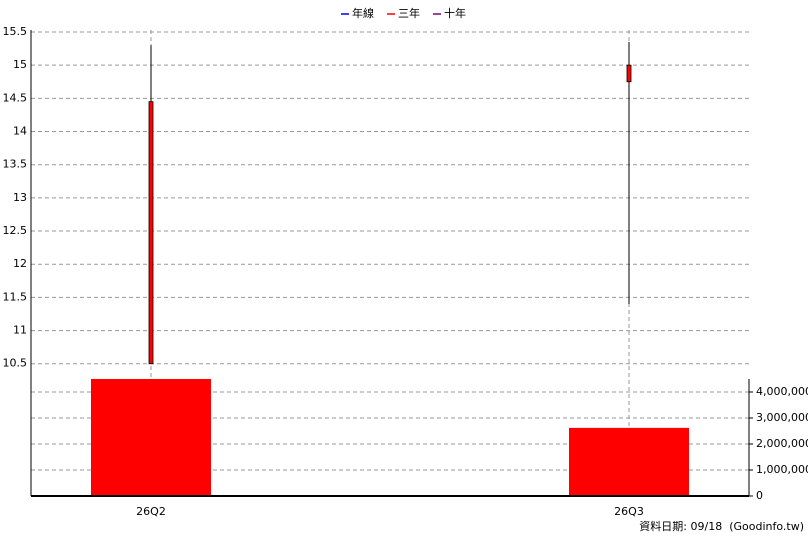 The width and height of the screenshot is (808, 540). Describe the element at coordinates (782, 391) in the screenshot. I see `y2-tick-label: 4,000,000` at that location.